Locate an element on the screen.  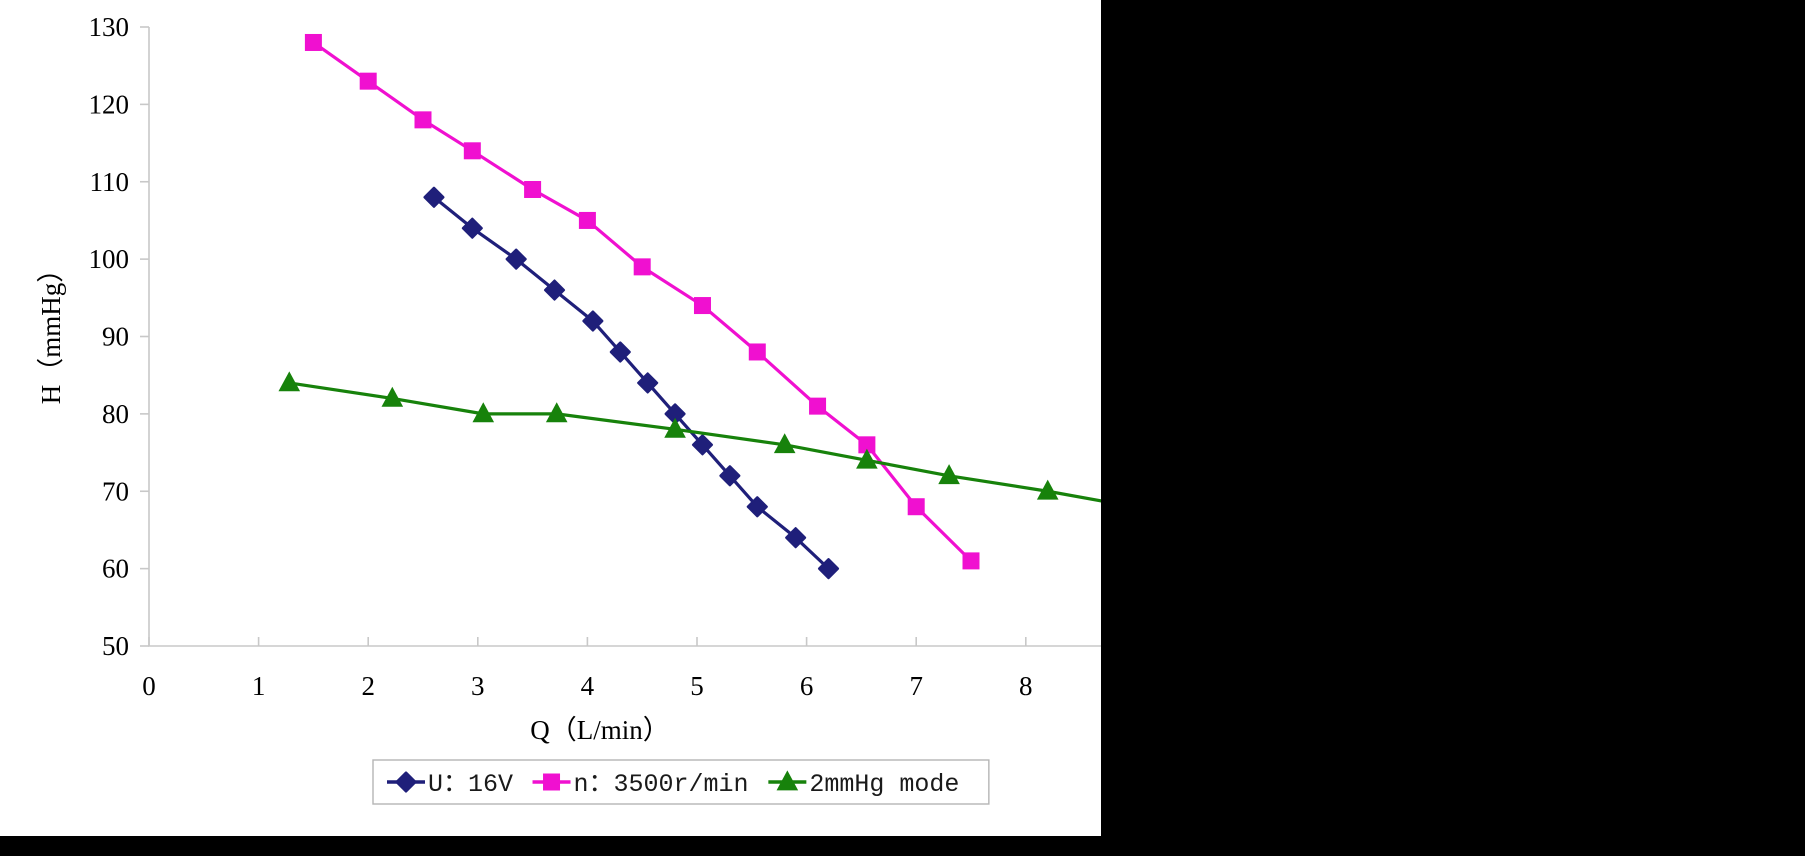
x-tick-label: 2 is located at coordinates (368, 686).